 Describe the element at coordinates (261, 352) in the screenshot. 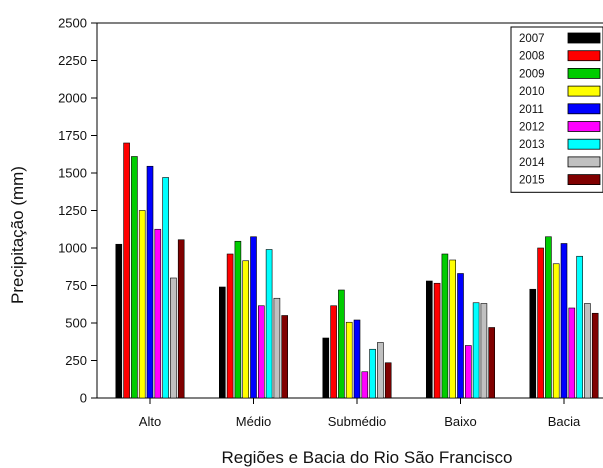

I see `bar-2012-médio` at that location.